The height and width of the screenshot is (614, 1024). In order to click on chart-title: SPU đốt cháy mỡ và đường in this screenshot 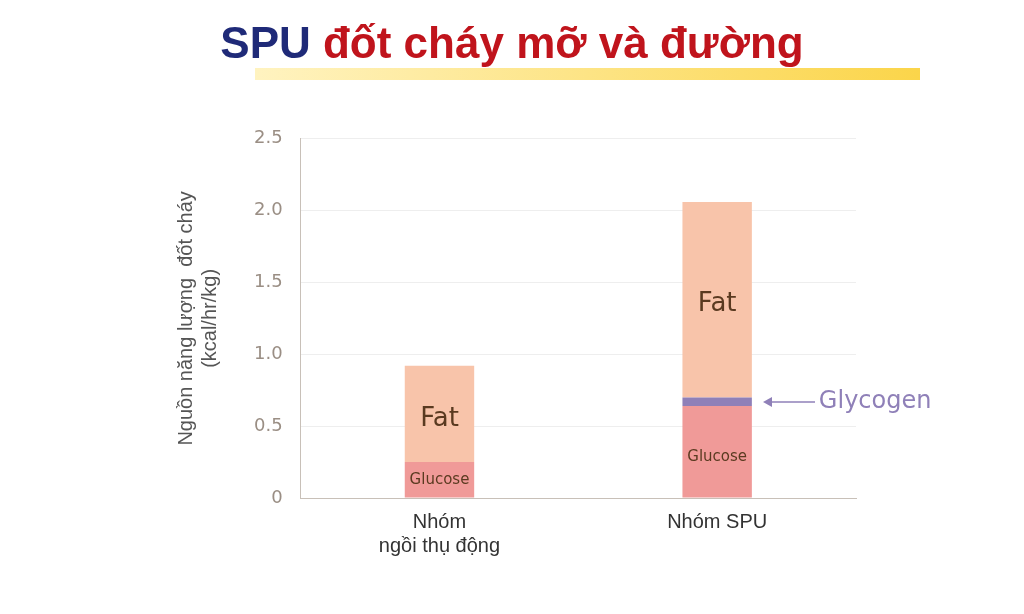, I will do `click(512, 43)`.